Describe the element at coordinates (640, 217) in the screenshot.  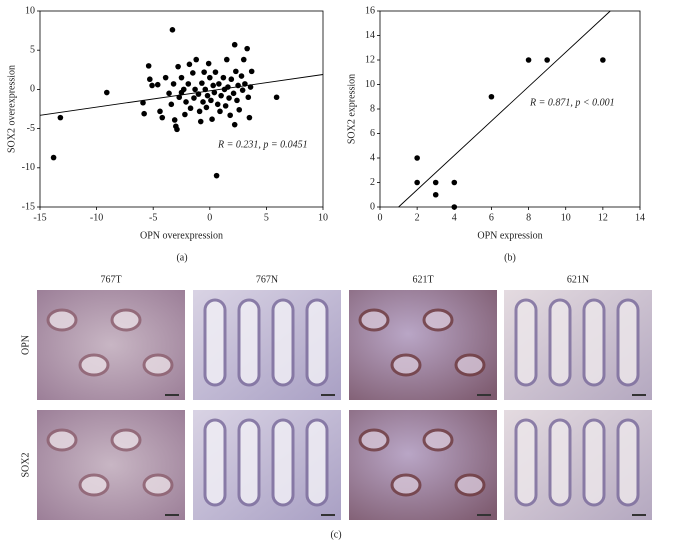
I see `x-tick-label: 14` at that location.